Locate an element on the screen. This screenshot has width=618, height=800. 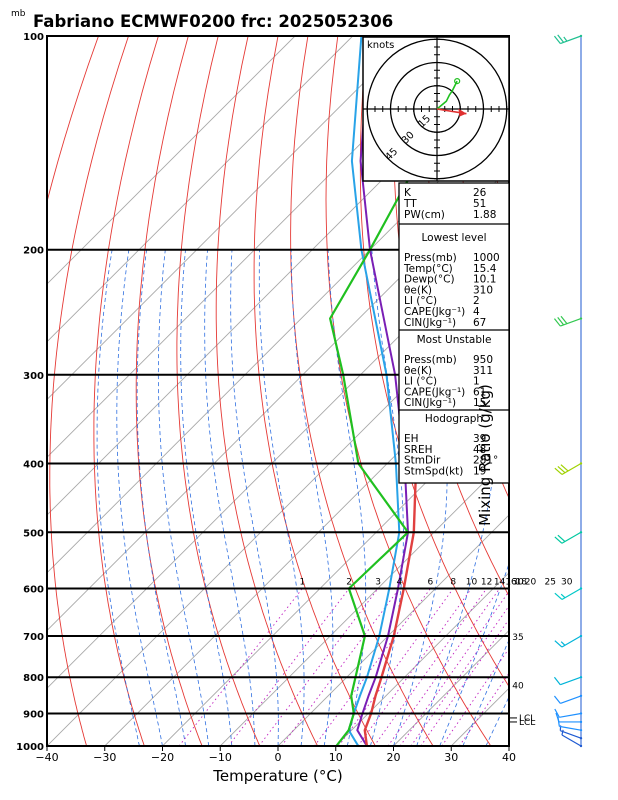
mixing-ratio-label: 25 is located at coordinates (550, 582).